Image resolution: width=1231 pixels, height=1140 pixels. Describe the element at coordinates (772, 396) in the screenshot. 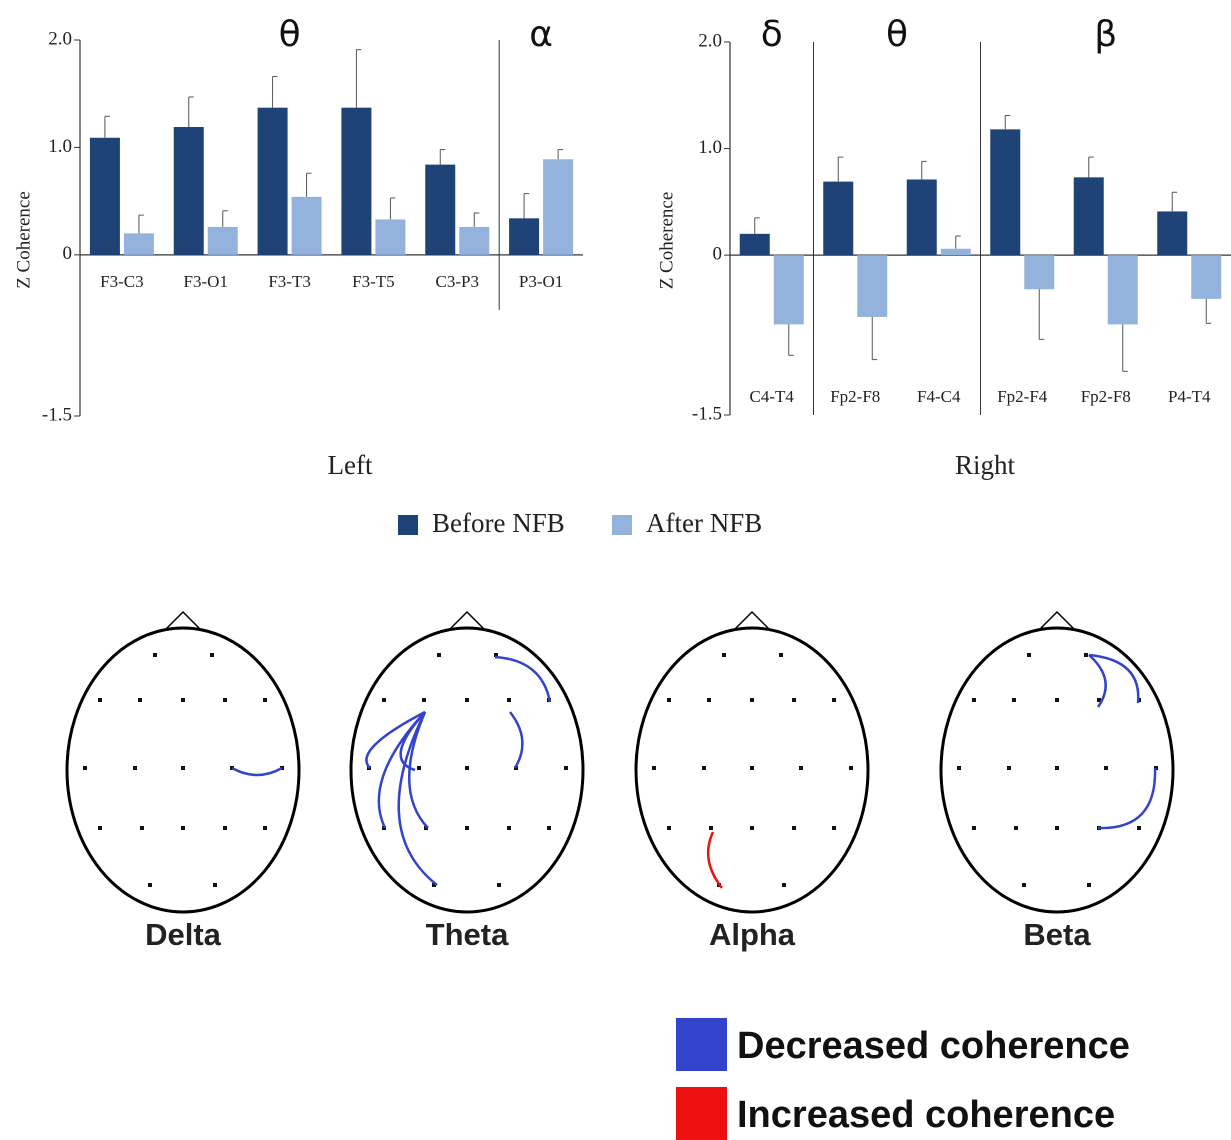

I see `x-tick-label: C4-T4` at that location.